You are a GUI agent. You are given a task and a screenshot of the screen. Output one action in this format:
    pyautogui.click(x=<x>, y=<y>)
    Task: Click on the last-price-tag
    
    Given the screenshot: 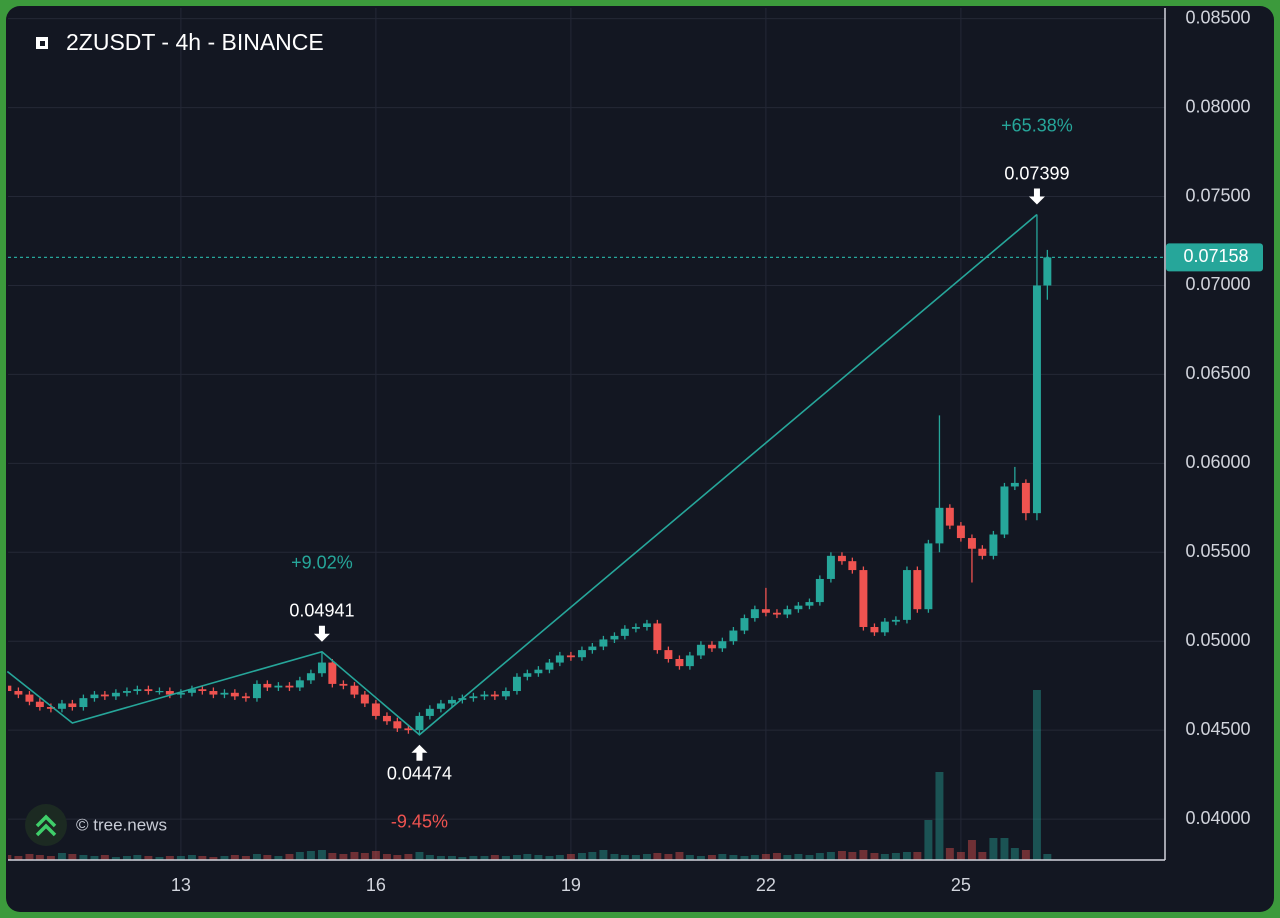 What is the action you would take?
    pyautogui.click(x=1214, y=257)
    